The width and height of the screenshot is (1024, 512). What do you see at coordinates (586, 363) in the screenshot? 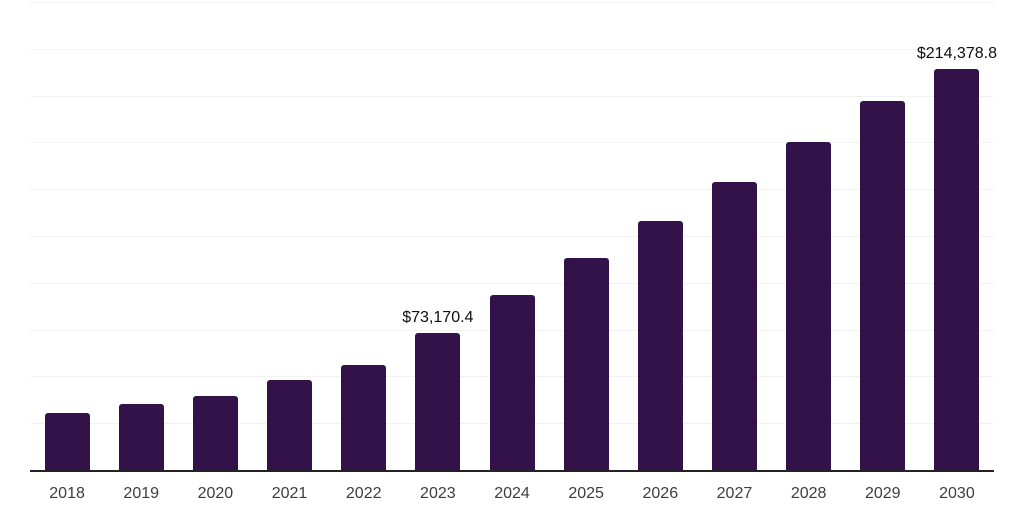
I see `bar-2025` at bounding box center [586, 363].